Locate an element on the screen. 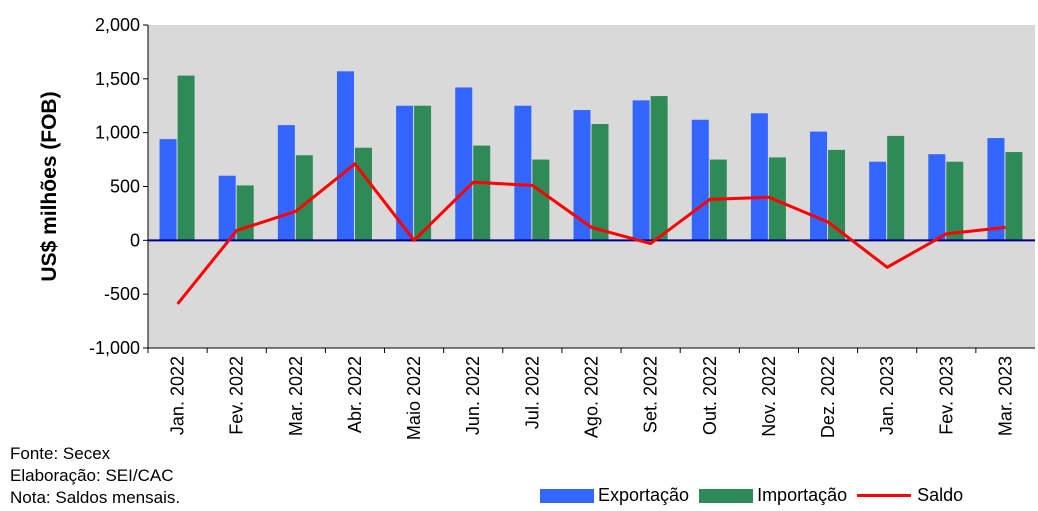  x-tick-label: Jan. 2022 is located at coordinates (178, 395).